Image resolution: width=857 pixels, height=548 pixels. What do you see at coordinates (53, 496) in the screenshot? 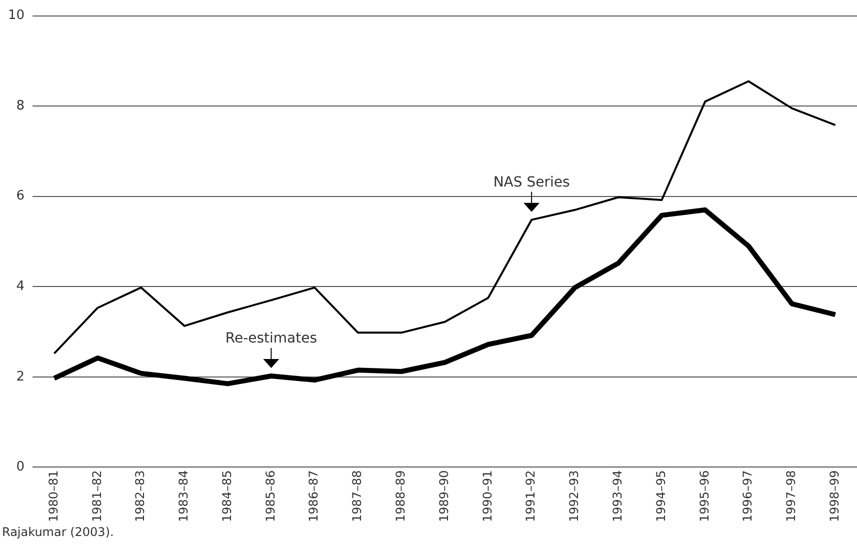
I see `x-tick-label: 1980–81` at bounding box center [53, 496].